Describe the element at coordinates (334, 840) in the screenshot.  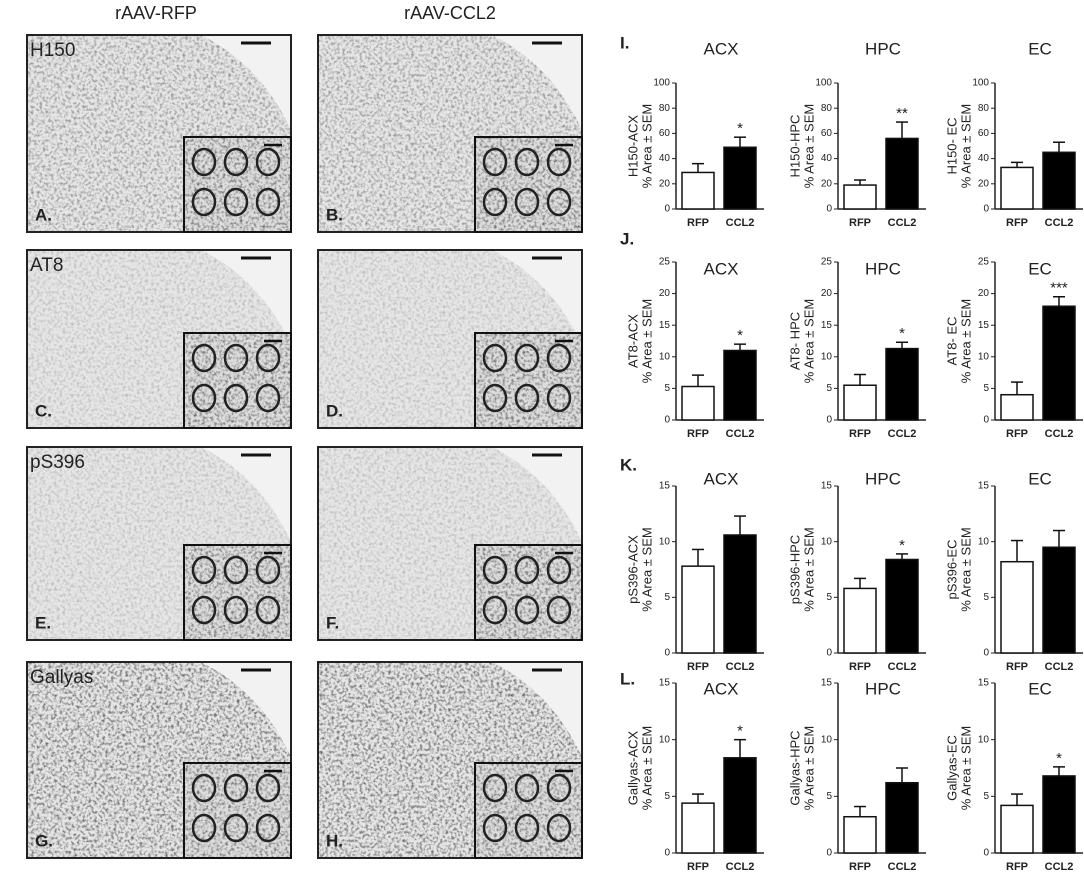
I see `panel-letter: H.` at that location.